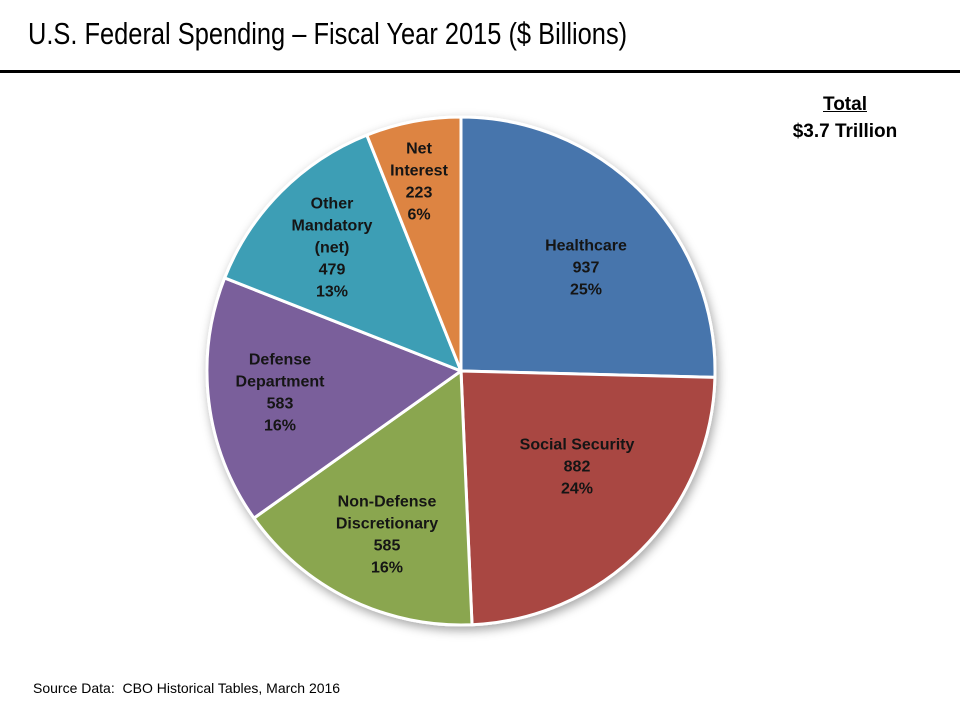 The width and height of the screenshot is (960, 720). What do you see at coordinates (419, 182) in the screenshot?
I see `pie-label-net-interest: Net Interest 223 6%` at bounding box center [419, 182].